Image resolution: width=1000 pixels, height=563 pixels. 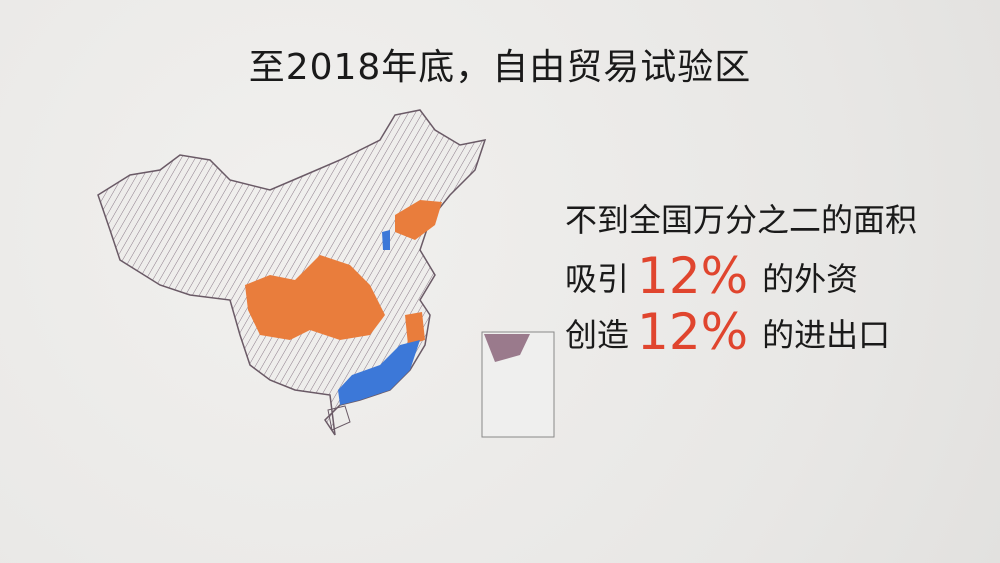 I want to click on stat-foreign-investment: 吸引 12% 的外资, so click(x=741, y=276).